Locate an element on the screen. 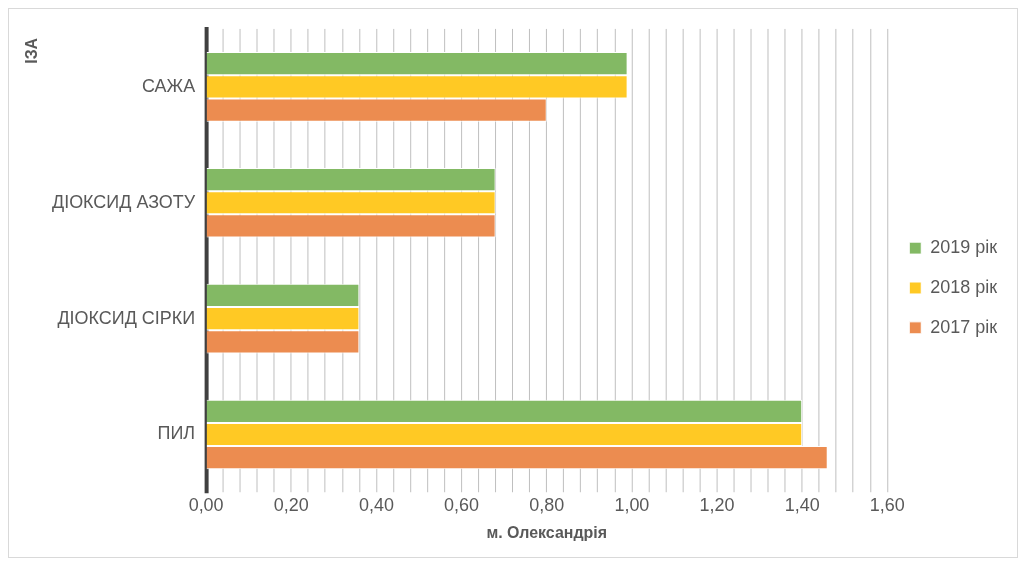 The width and height of the screenshot is (1029, 569). x-tick-label: 0,40 is located at coordinates (376, 505).